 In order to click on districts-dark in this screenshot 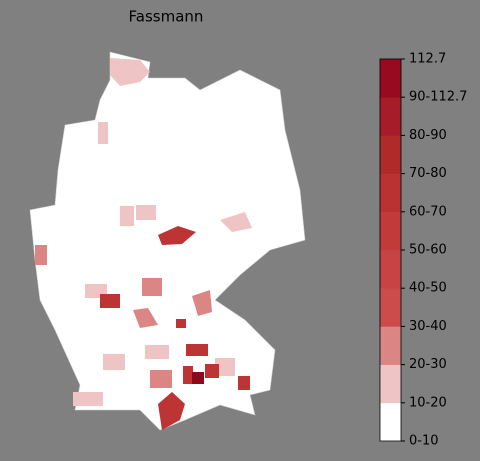, I will do `click(175, 328)`.